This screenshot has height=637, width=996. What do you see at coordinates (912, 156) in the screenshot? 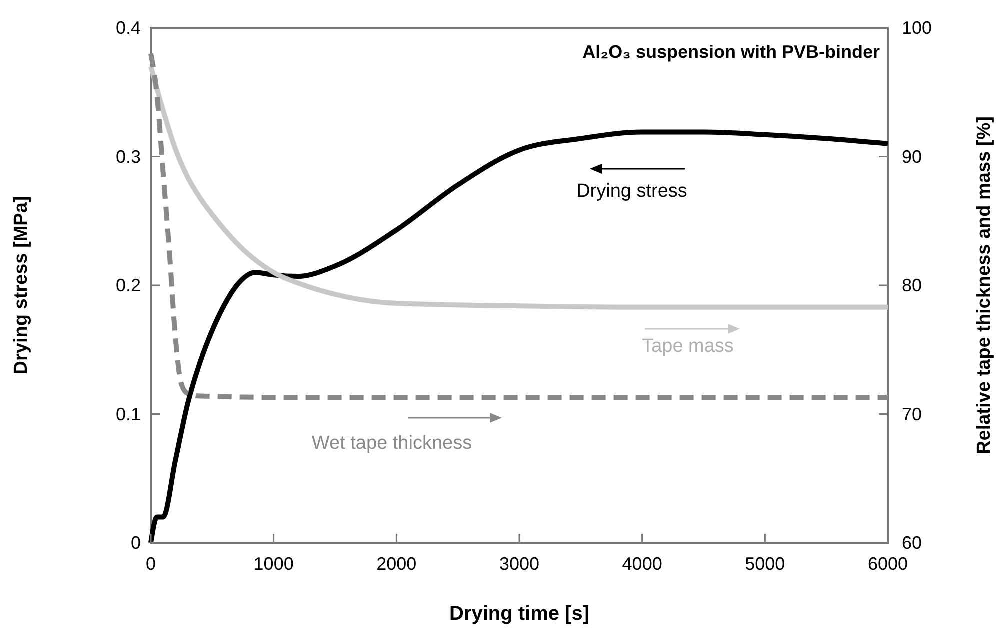
I see `y2-tick-label: 90` at bounding box center [912, 156].